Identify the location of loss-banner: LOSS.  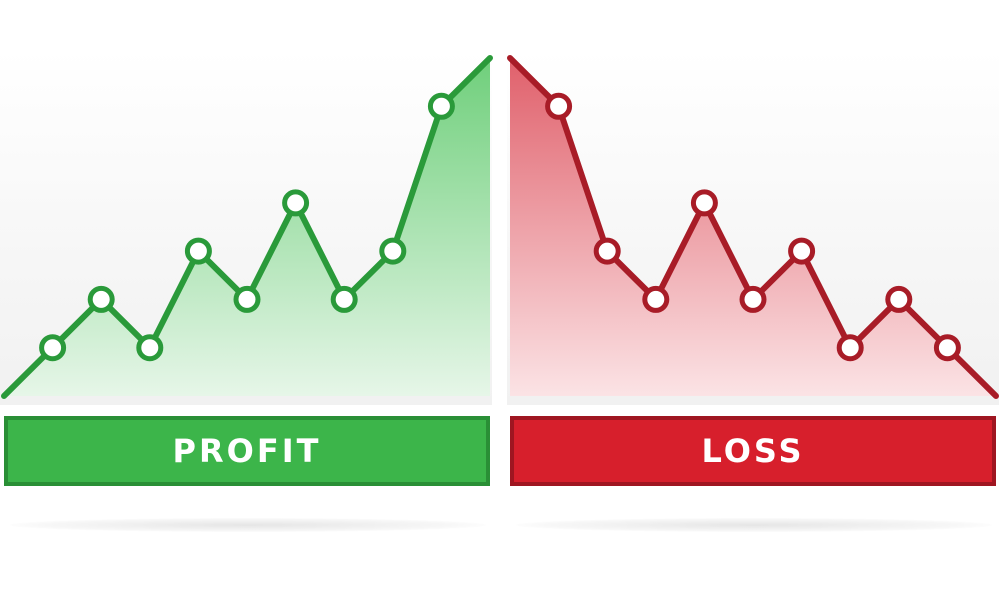
(753, 451).